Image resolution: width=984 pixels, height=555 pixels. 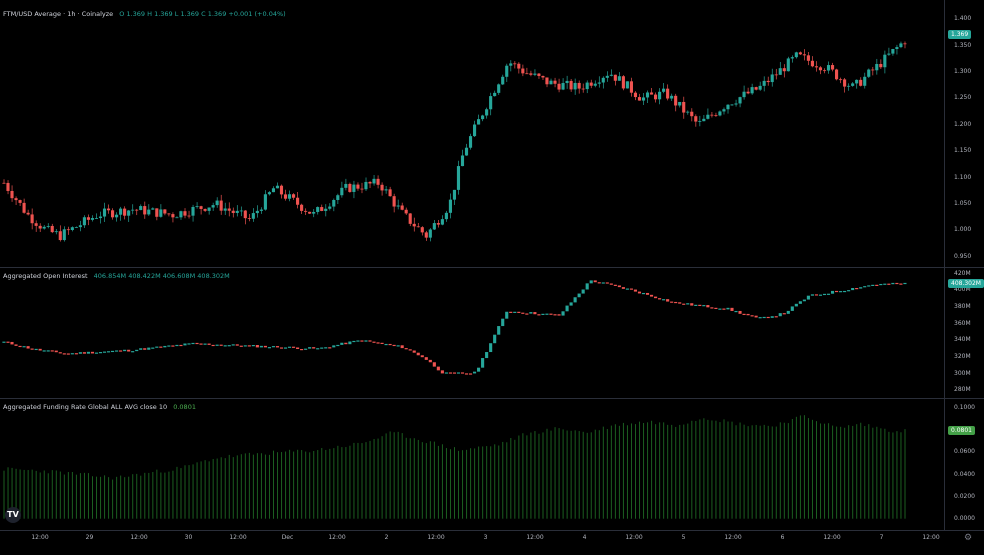 I want to click on gear-icon: ⚙, so click(x=968, y=538).